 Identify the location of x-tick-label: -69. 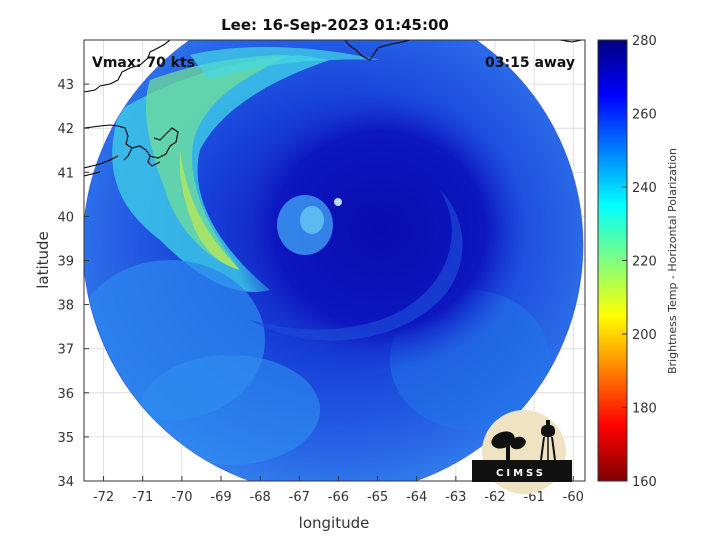
(220, 497).